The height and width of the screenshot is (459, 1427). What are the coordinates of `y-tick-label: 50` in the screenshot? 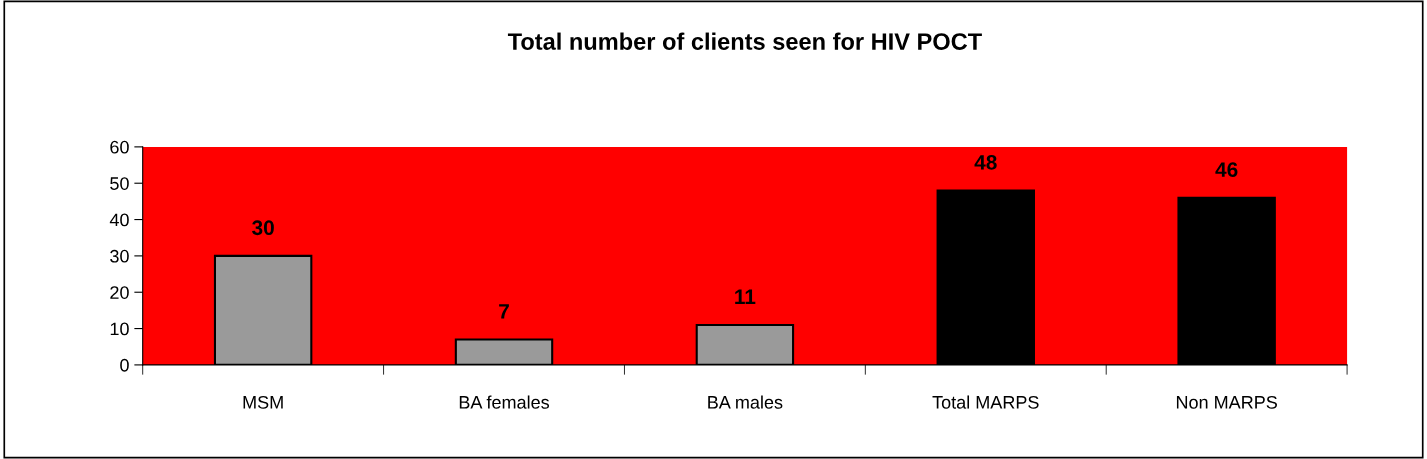 It's located at (119, 183).